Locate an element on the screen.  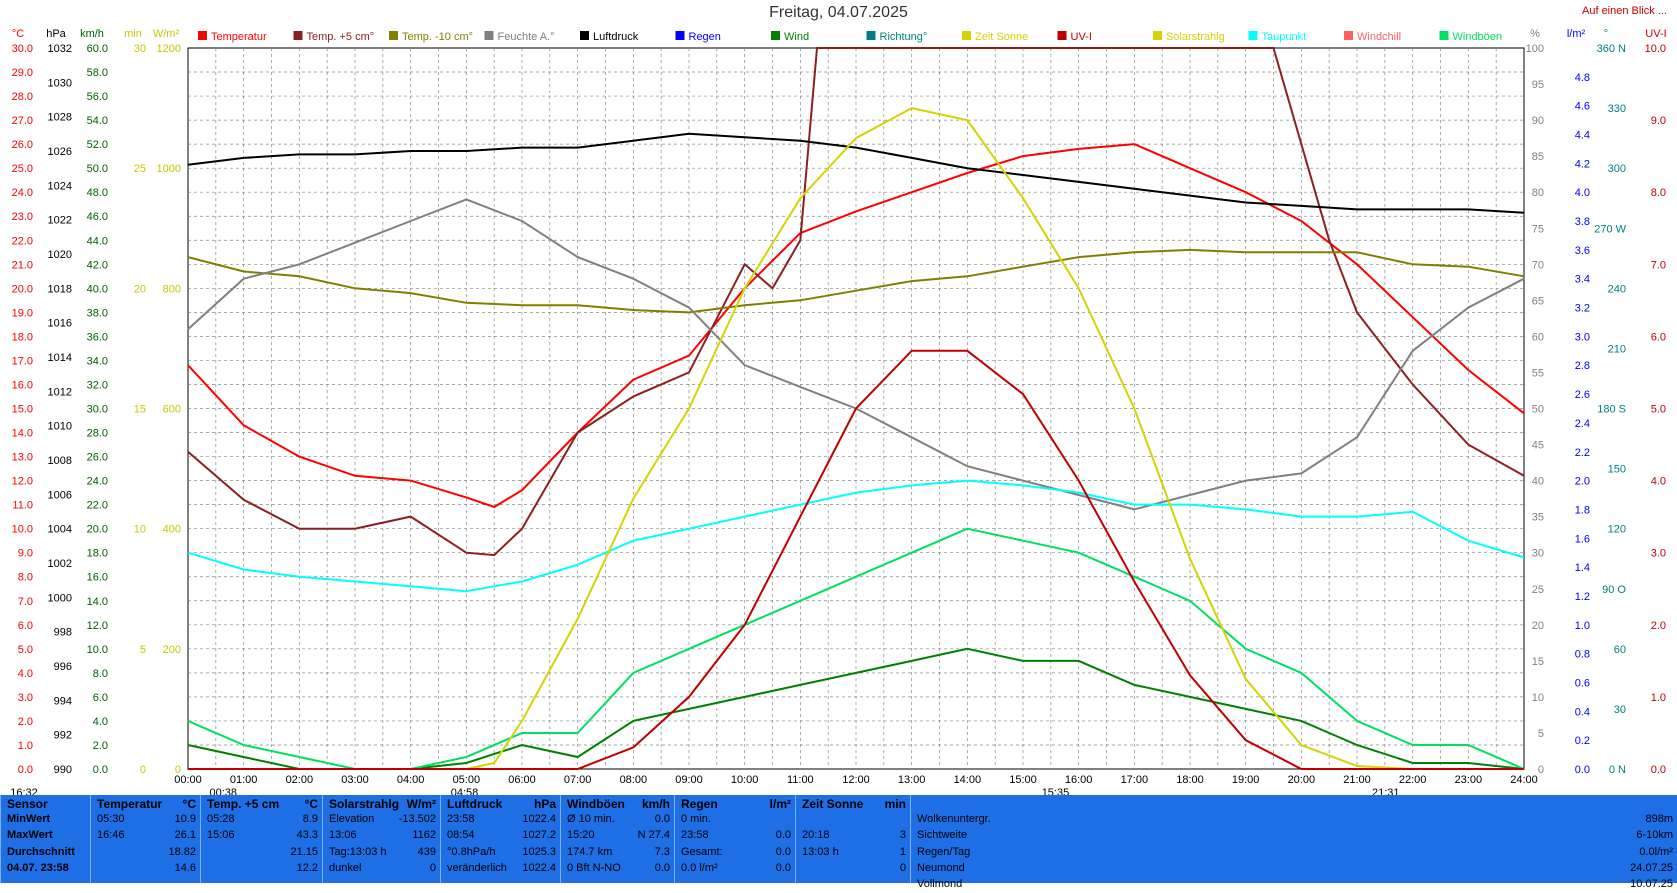
axis-tick-temp: 1.0 is located at coordinates (25, 746).